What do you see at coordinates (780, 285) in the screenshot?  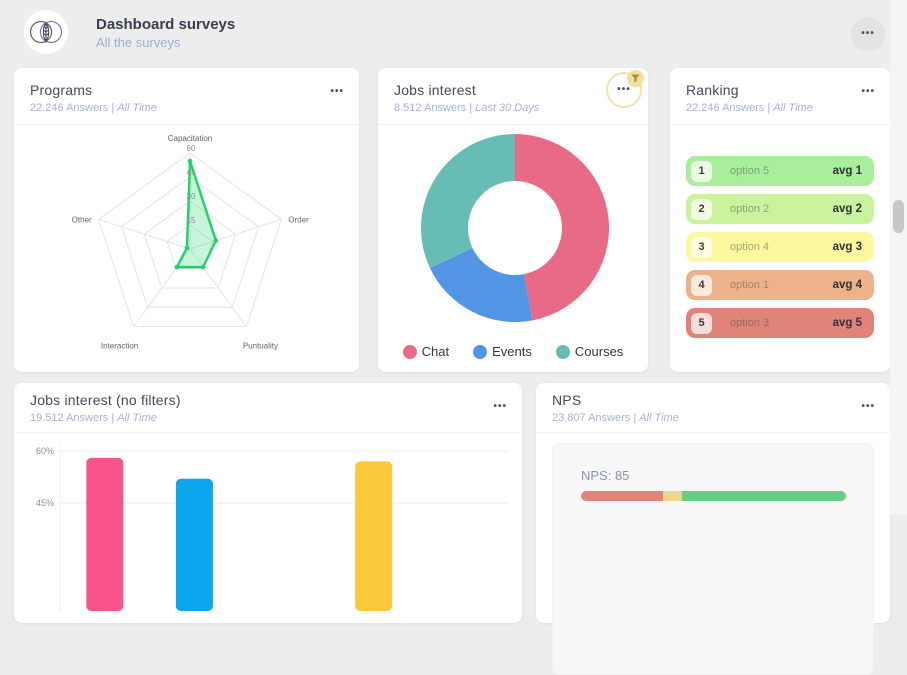 I see `ranking-row: 4 option 1 avg 4` at bounding box center [780, 285].